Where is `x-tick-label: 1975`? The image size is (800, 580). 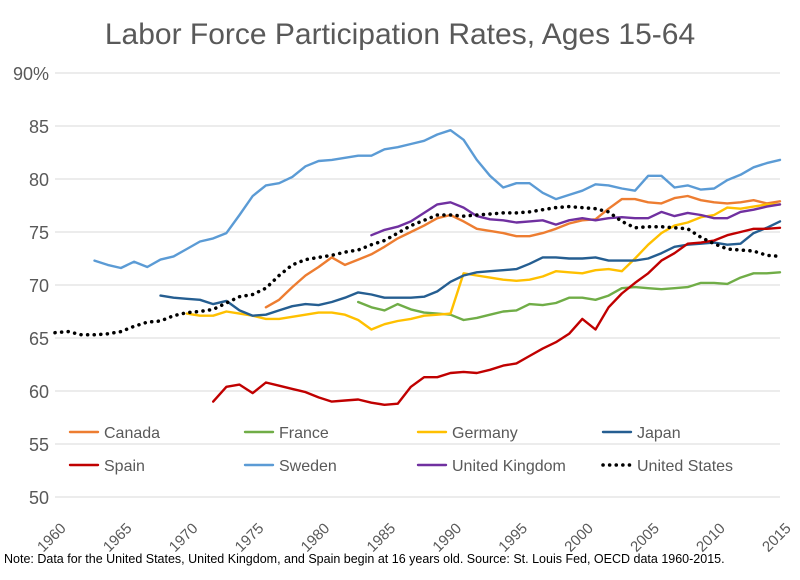 x-tick-label: 1975 is located at coordinates (250, 538).